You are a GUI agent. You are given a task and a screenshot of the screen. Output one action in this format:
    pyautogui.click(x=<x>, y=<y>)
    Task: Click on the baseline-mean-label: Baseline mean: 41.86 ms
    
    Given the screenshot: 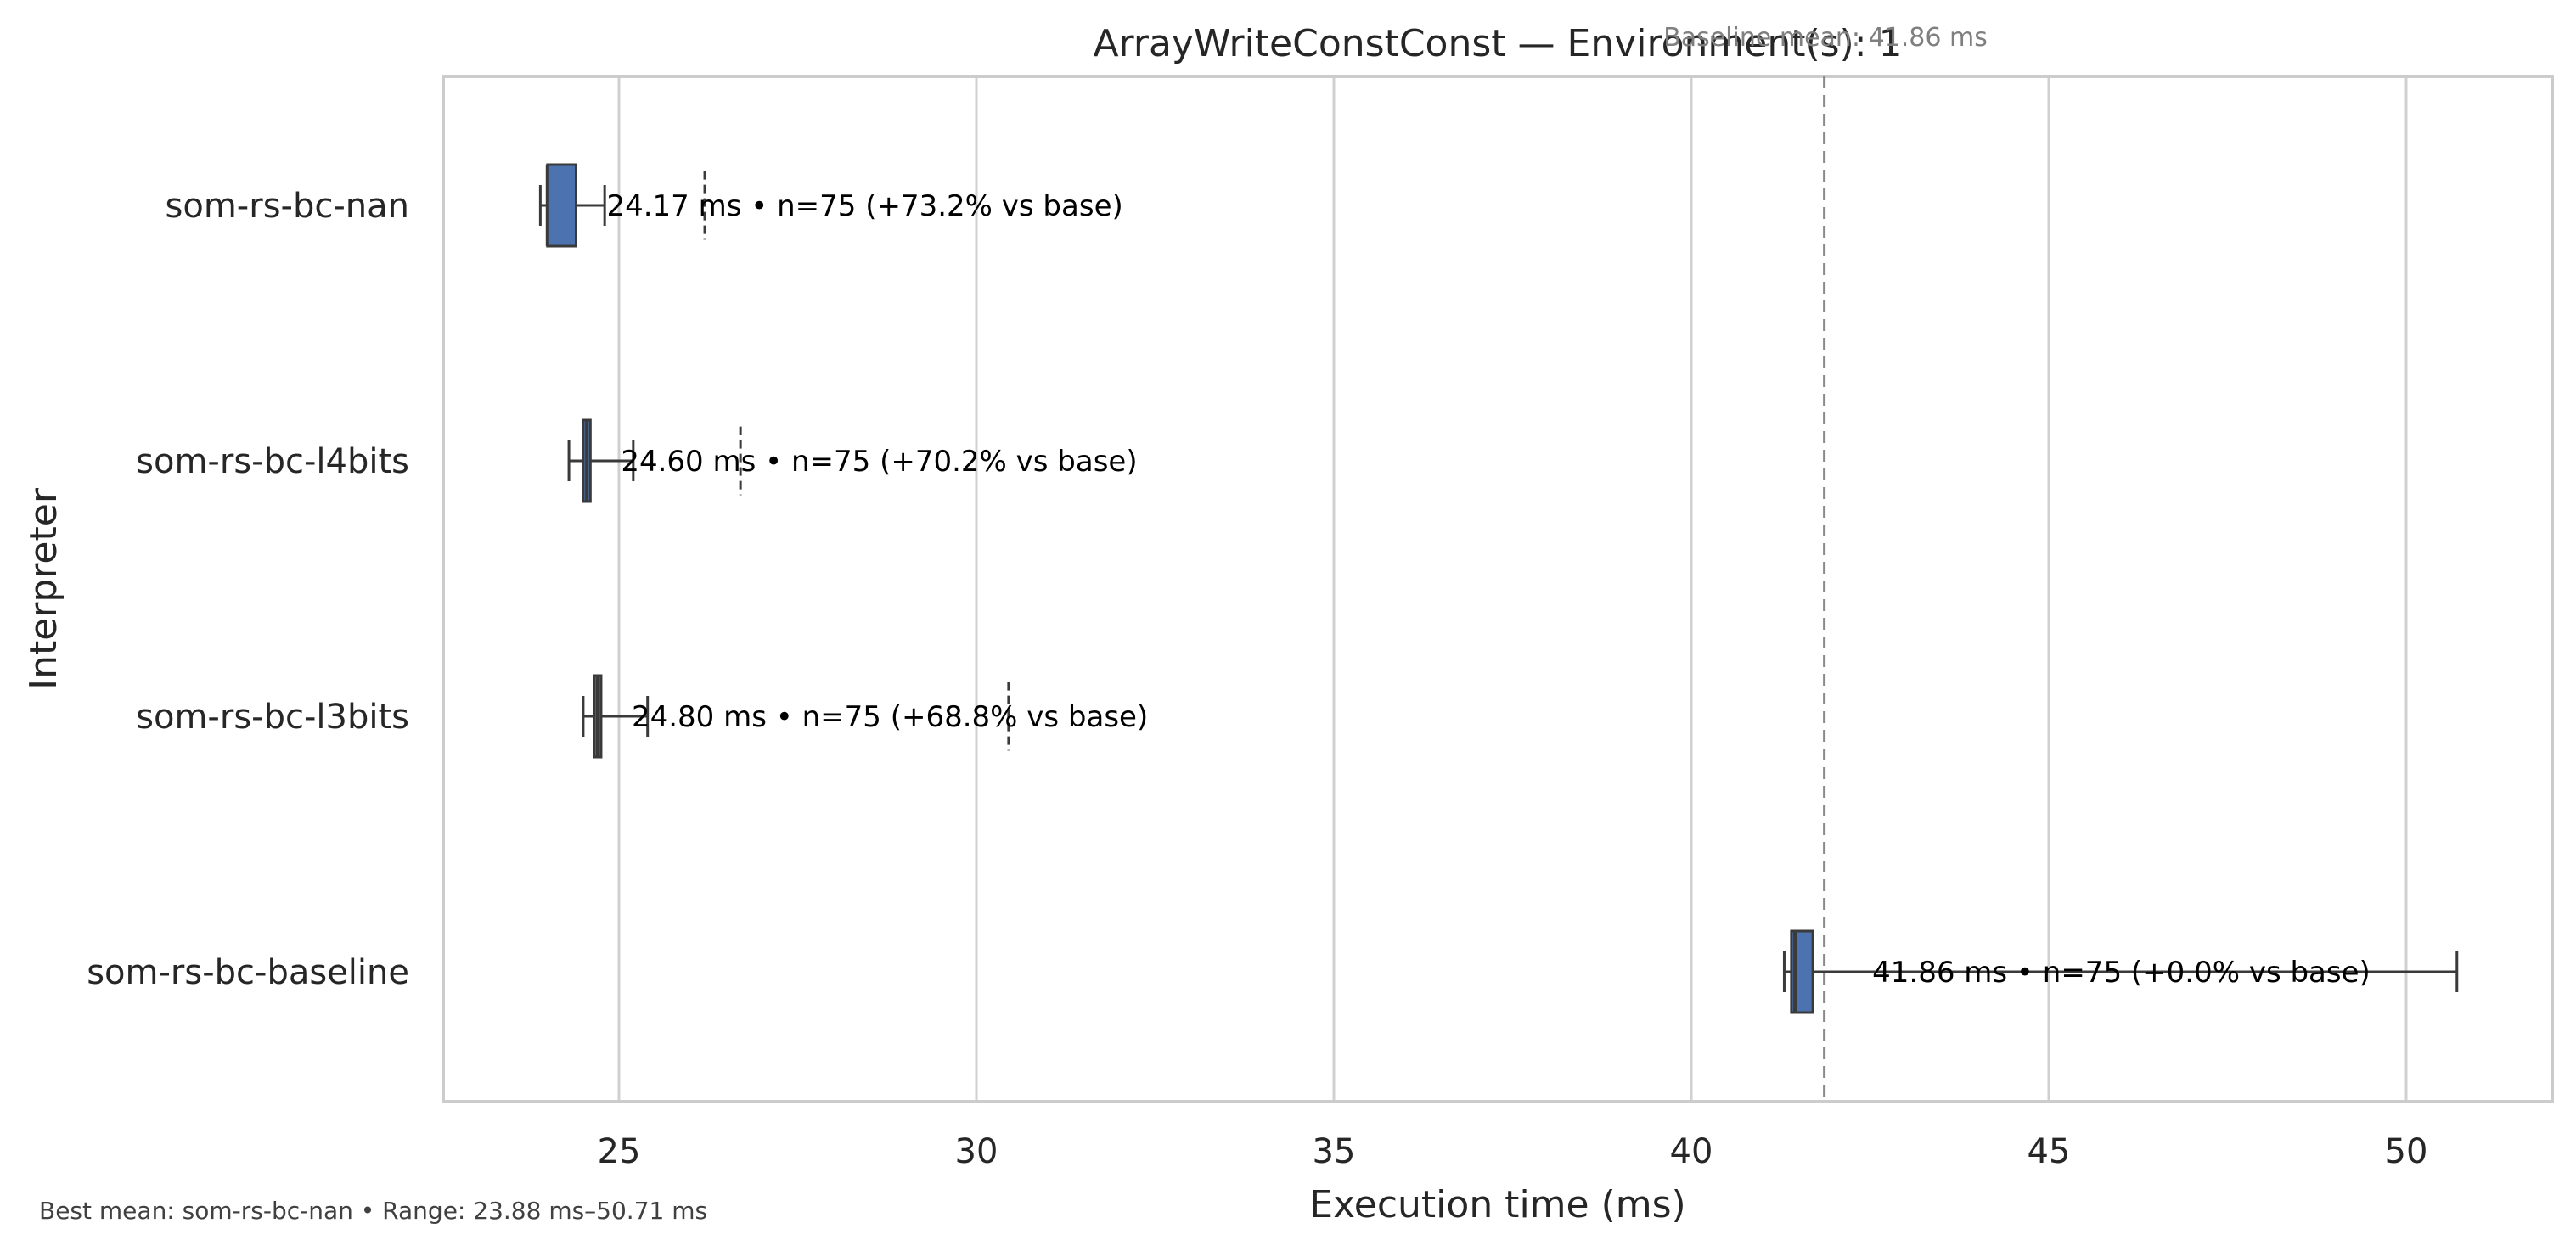 What is the action you would take?
    pyautogui.click(x=1825, y=38)
    